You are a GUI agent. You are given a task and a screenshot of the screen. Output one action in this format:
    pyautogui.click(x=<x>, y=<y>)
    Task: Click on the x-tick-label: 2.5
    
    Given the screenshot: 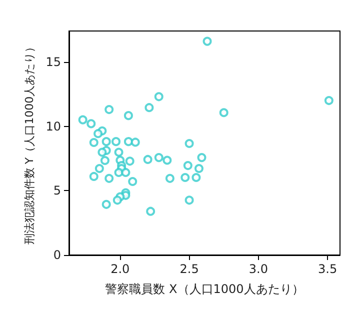 What is the action you would take?
    pyautogui.click(x=189, y=269)
    